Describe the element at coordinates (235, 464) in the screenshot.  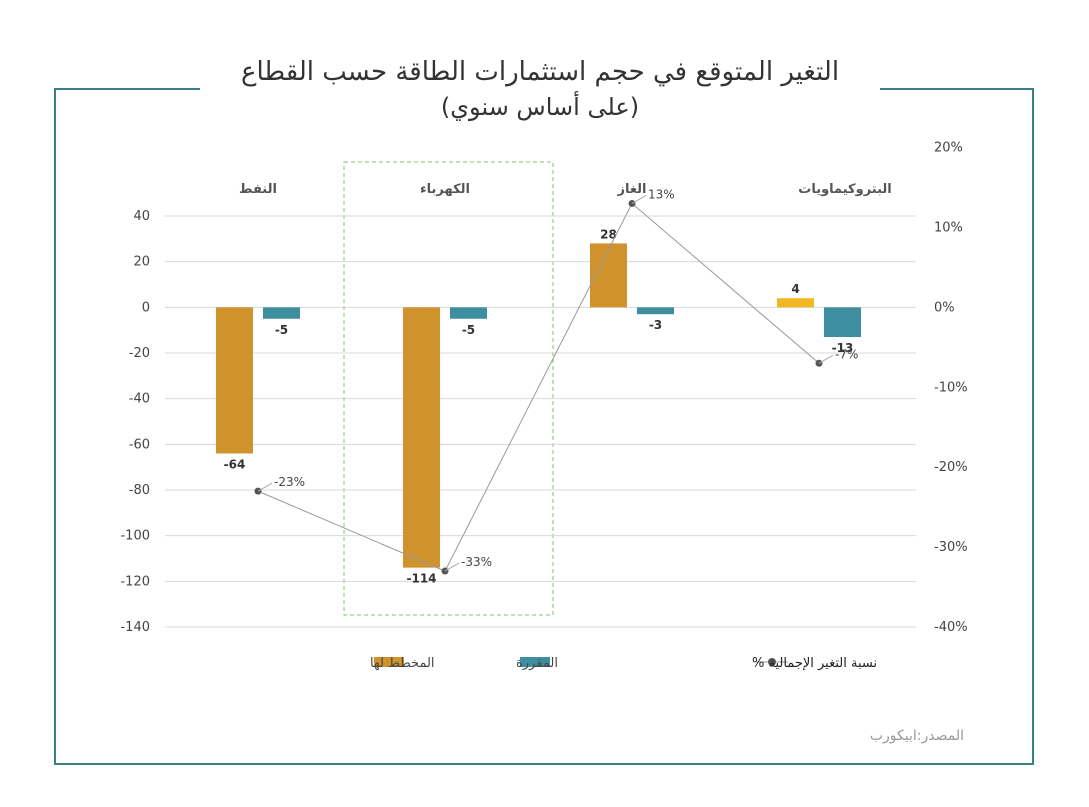
I see `bar-planned-label: -64` at that location.